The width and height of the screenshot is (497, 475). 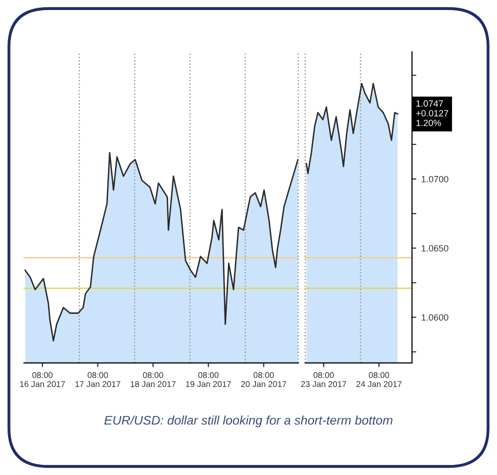 What do you see at coordinates (432, 113) in the screenshot?
I see `text: 1.0747 +0.0127 1.20%` at bounding box center [432, 113].